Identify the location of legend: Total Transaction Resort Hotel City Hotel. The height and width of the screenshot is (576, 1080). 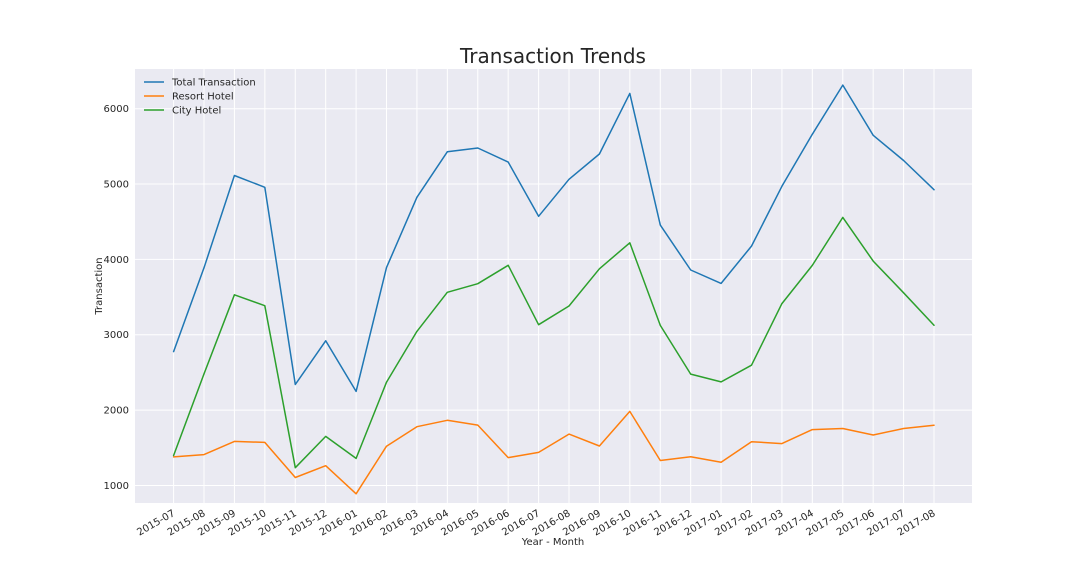
(200, 97).